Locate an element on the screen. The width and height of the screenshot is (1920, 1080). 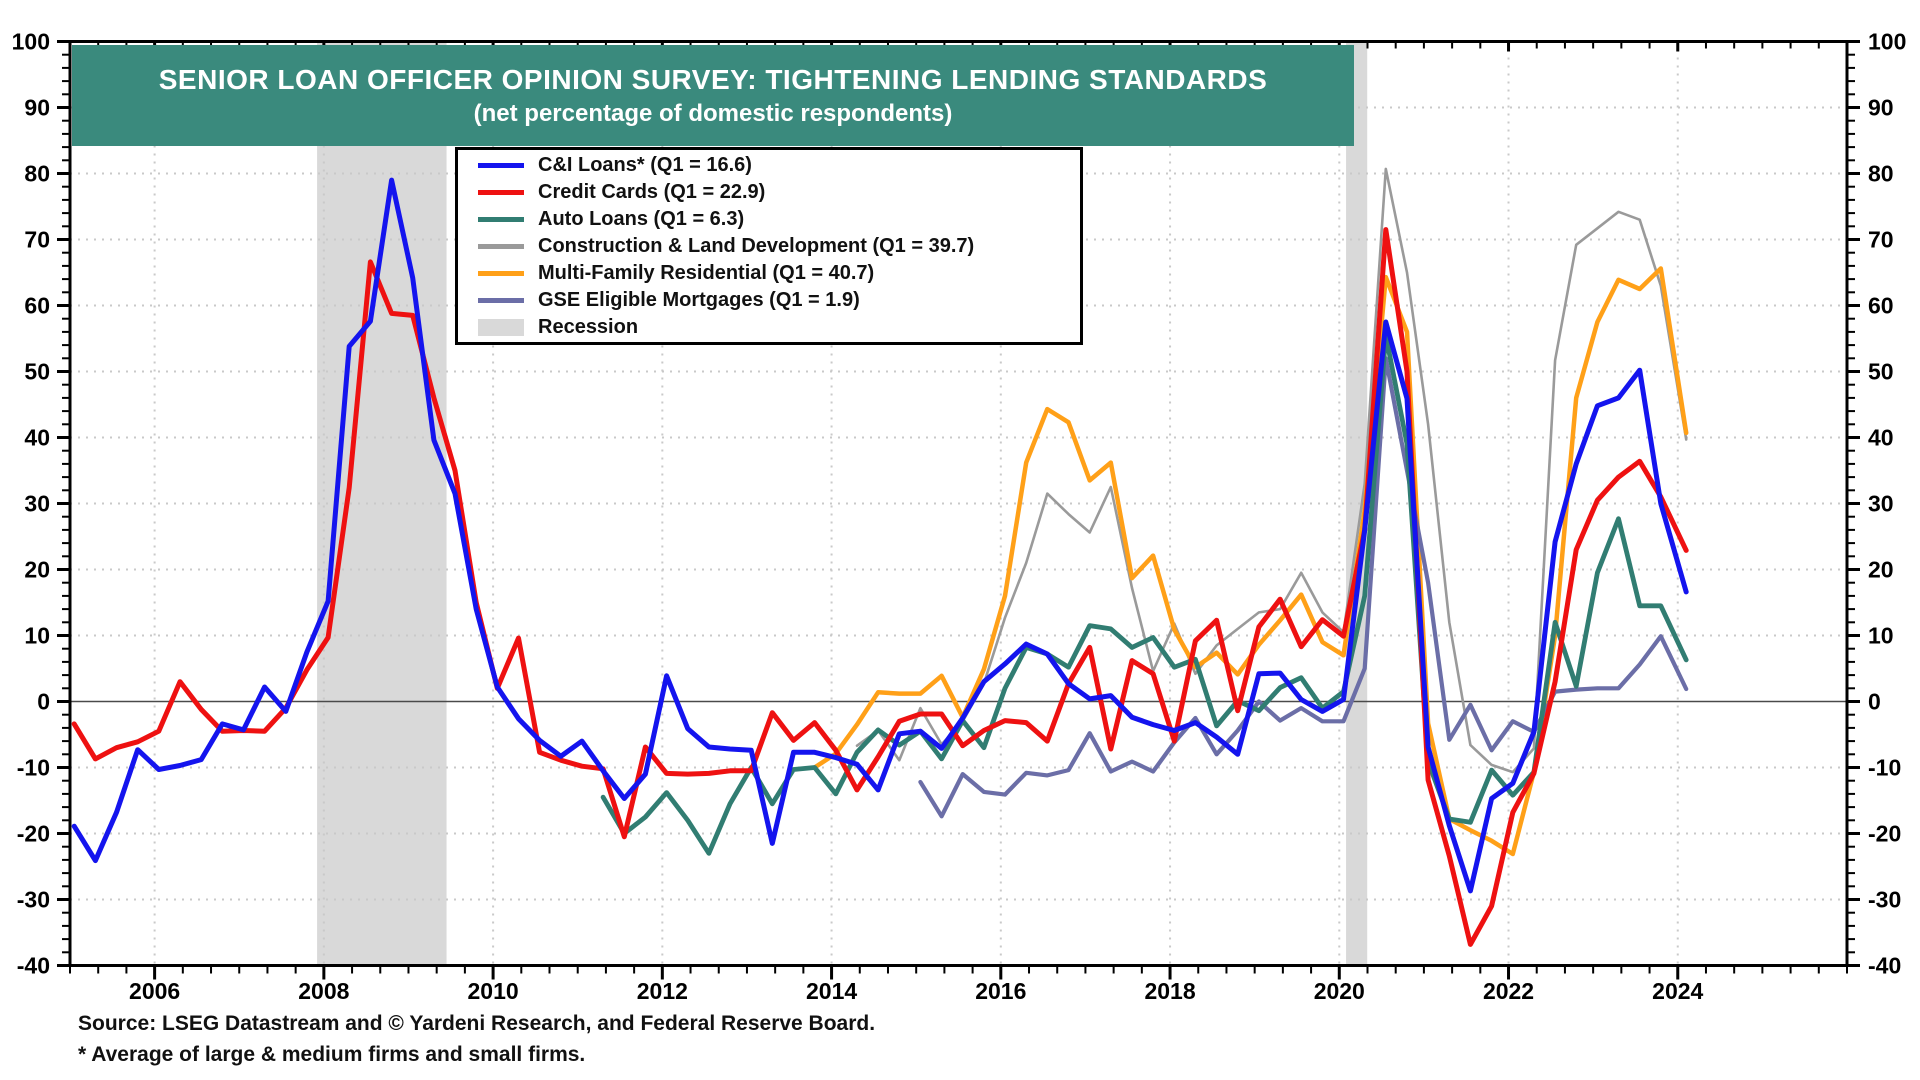
y-axis-label-right: 50 is located at coordinates (1881, 372).